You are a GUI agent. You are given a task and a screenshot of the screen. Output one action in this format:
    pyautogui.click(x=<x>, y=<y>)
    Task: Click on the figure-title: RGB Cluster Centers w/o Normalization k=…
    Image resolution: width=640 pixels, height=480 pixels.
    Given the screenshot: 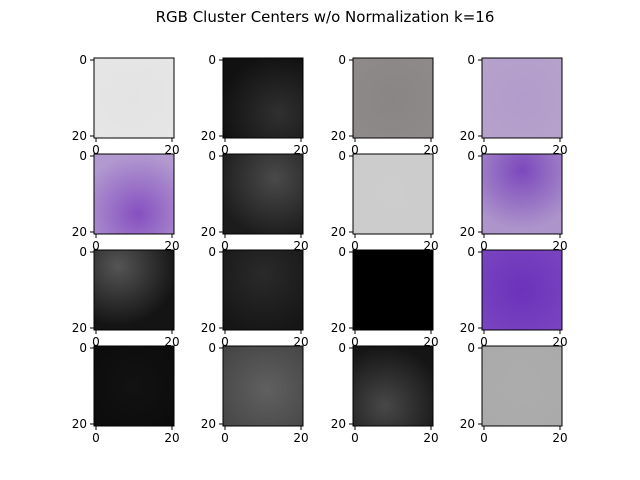 What is the action you would take?
    pyautogui.click(x=325, y=17)
    